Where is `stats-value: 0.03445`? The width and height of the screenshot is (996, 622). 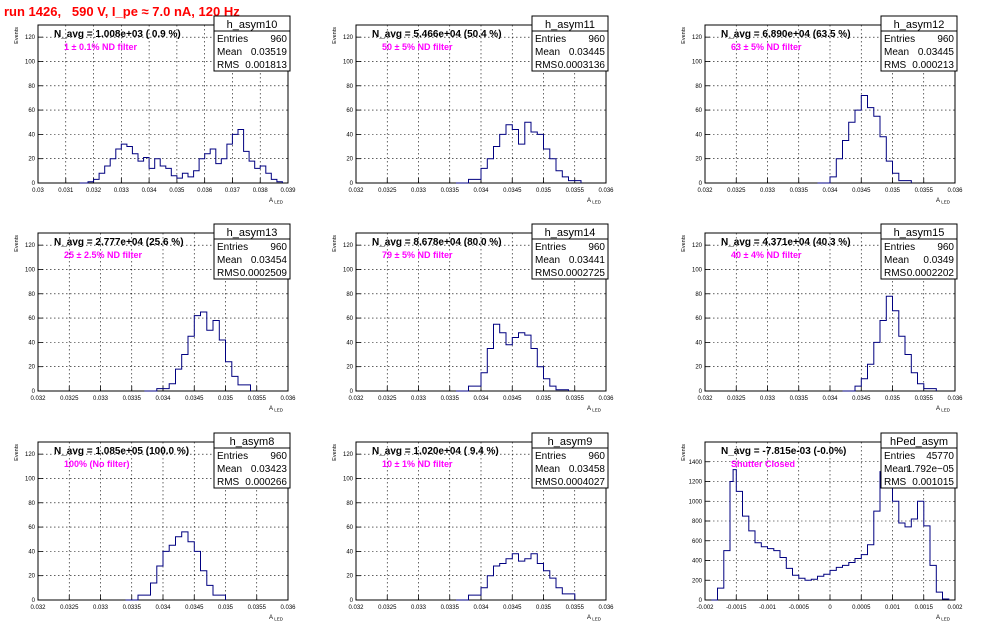
stats-value: 0.03445 is located at coordinates (936, 52).